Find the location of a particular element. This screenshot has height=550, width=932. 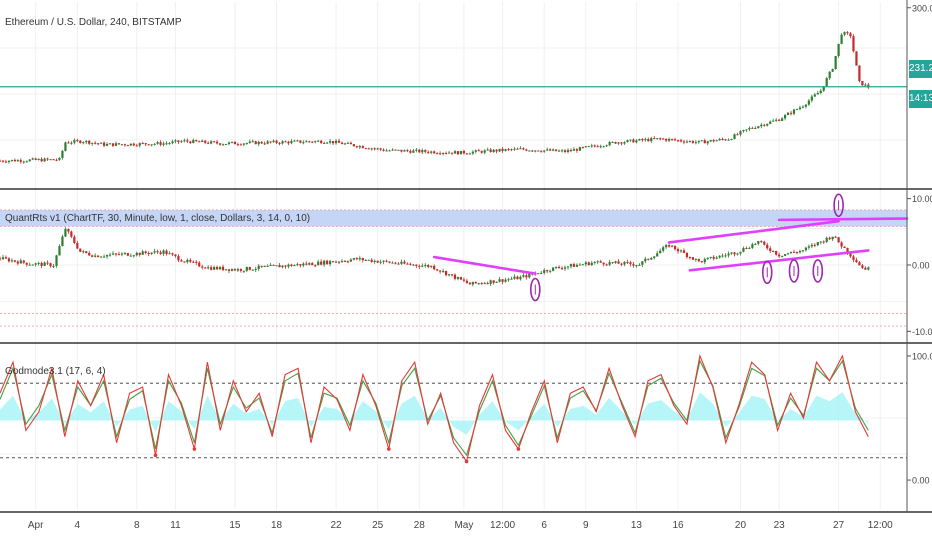

godmode-fill-area is located at coordinates (434, 413).